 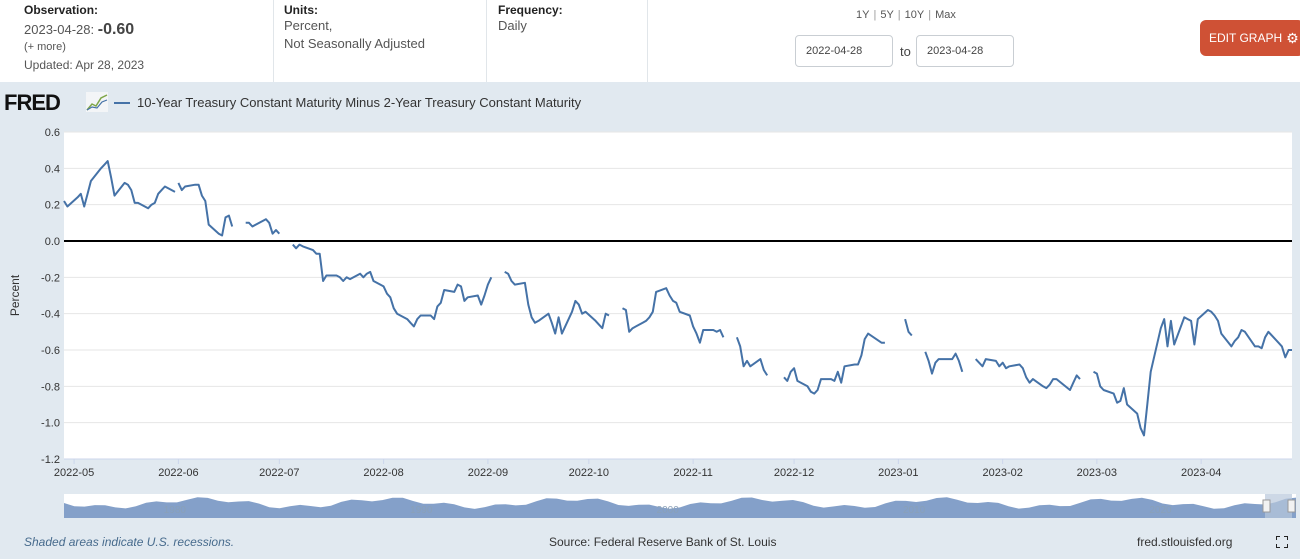 What do you see at coordinates (844, 51) in the screenshot?
I see `start-date-input` at bounding box center [844, 51].